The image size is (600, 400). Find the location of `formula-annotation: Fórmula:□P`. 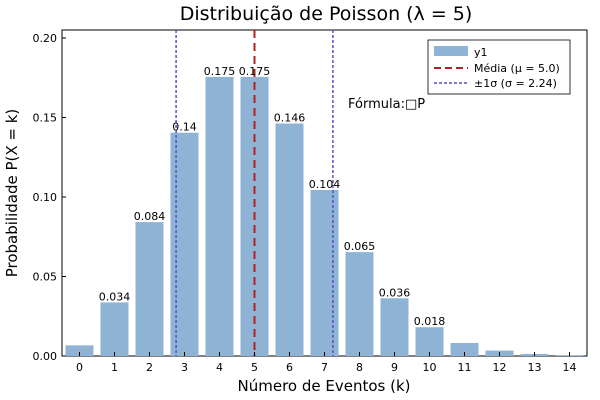

formula-annotation: Fórmula:□P is located at coordinates (386, 104).